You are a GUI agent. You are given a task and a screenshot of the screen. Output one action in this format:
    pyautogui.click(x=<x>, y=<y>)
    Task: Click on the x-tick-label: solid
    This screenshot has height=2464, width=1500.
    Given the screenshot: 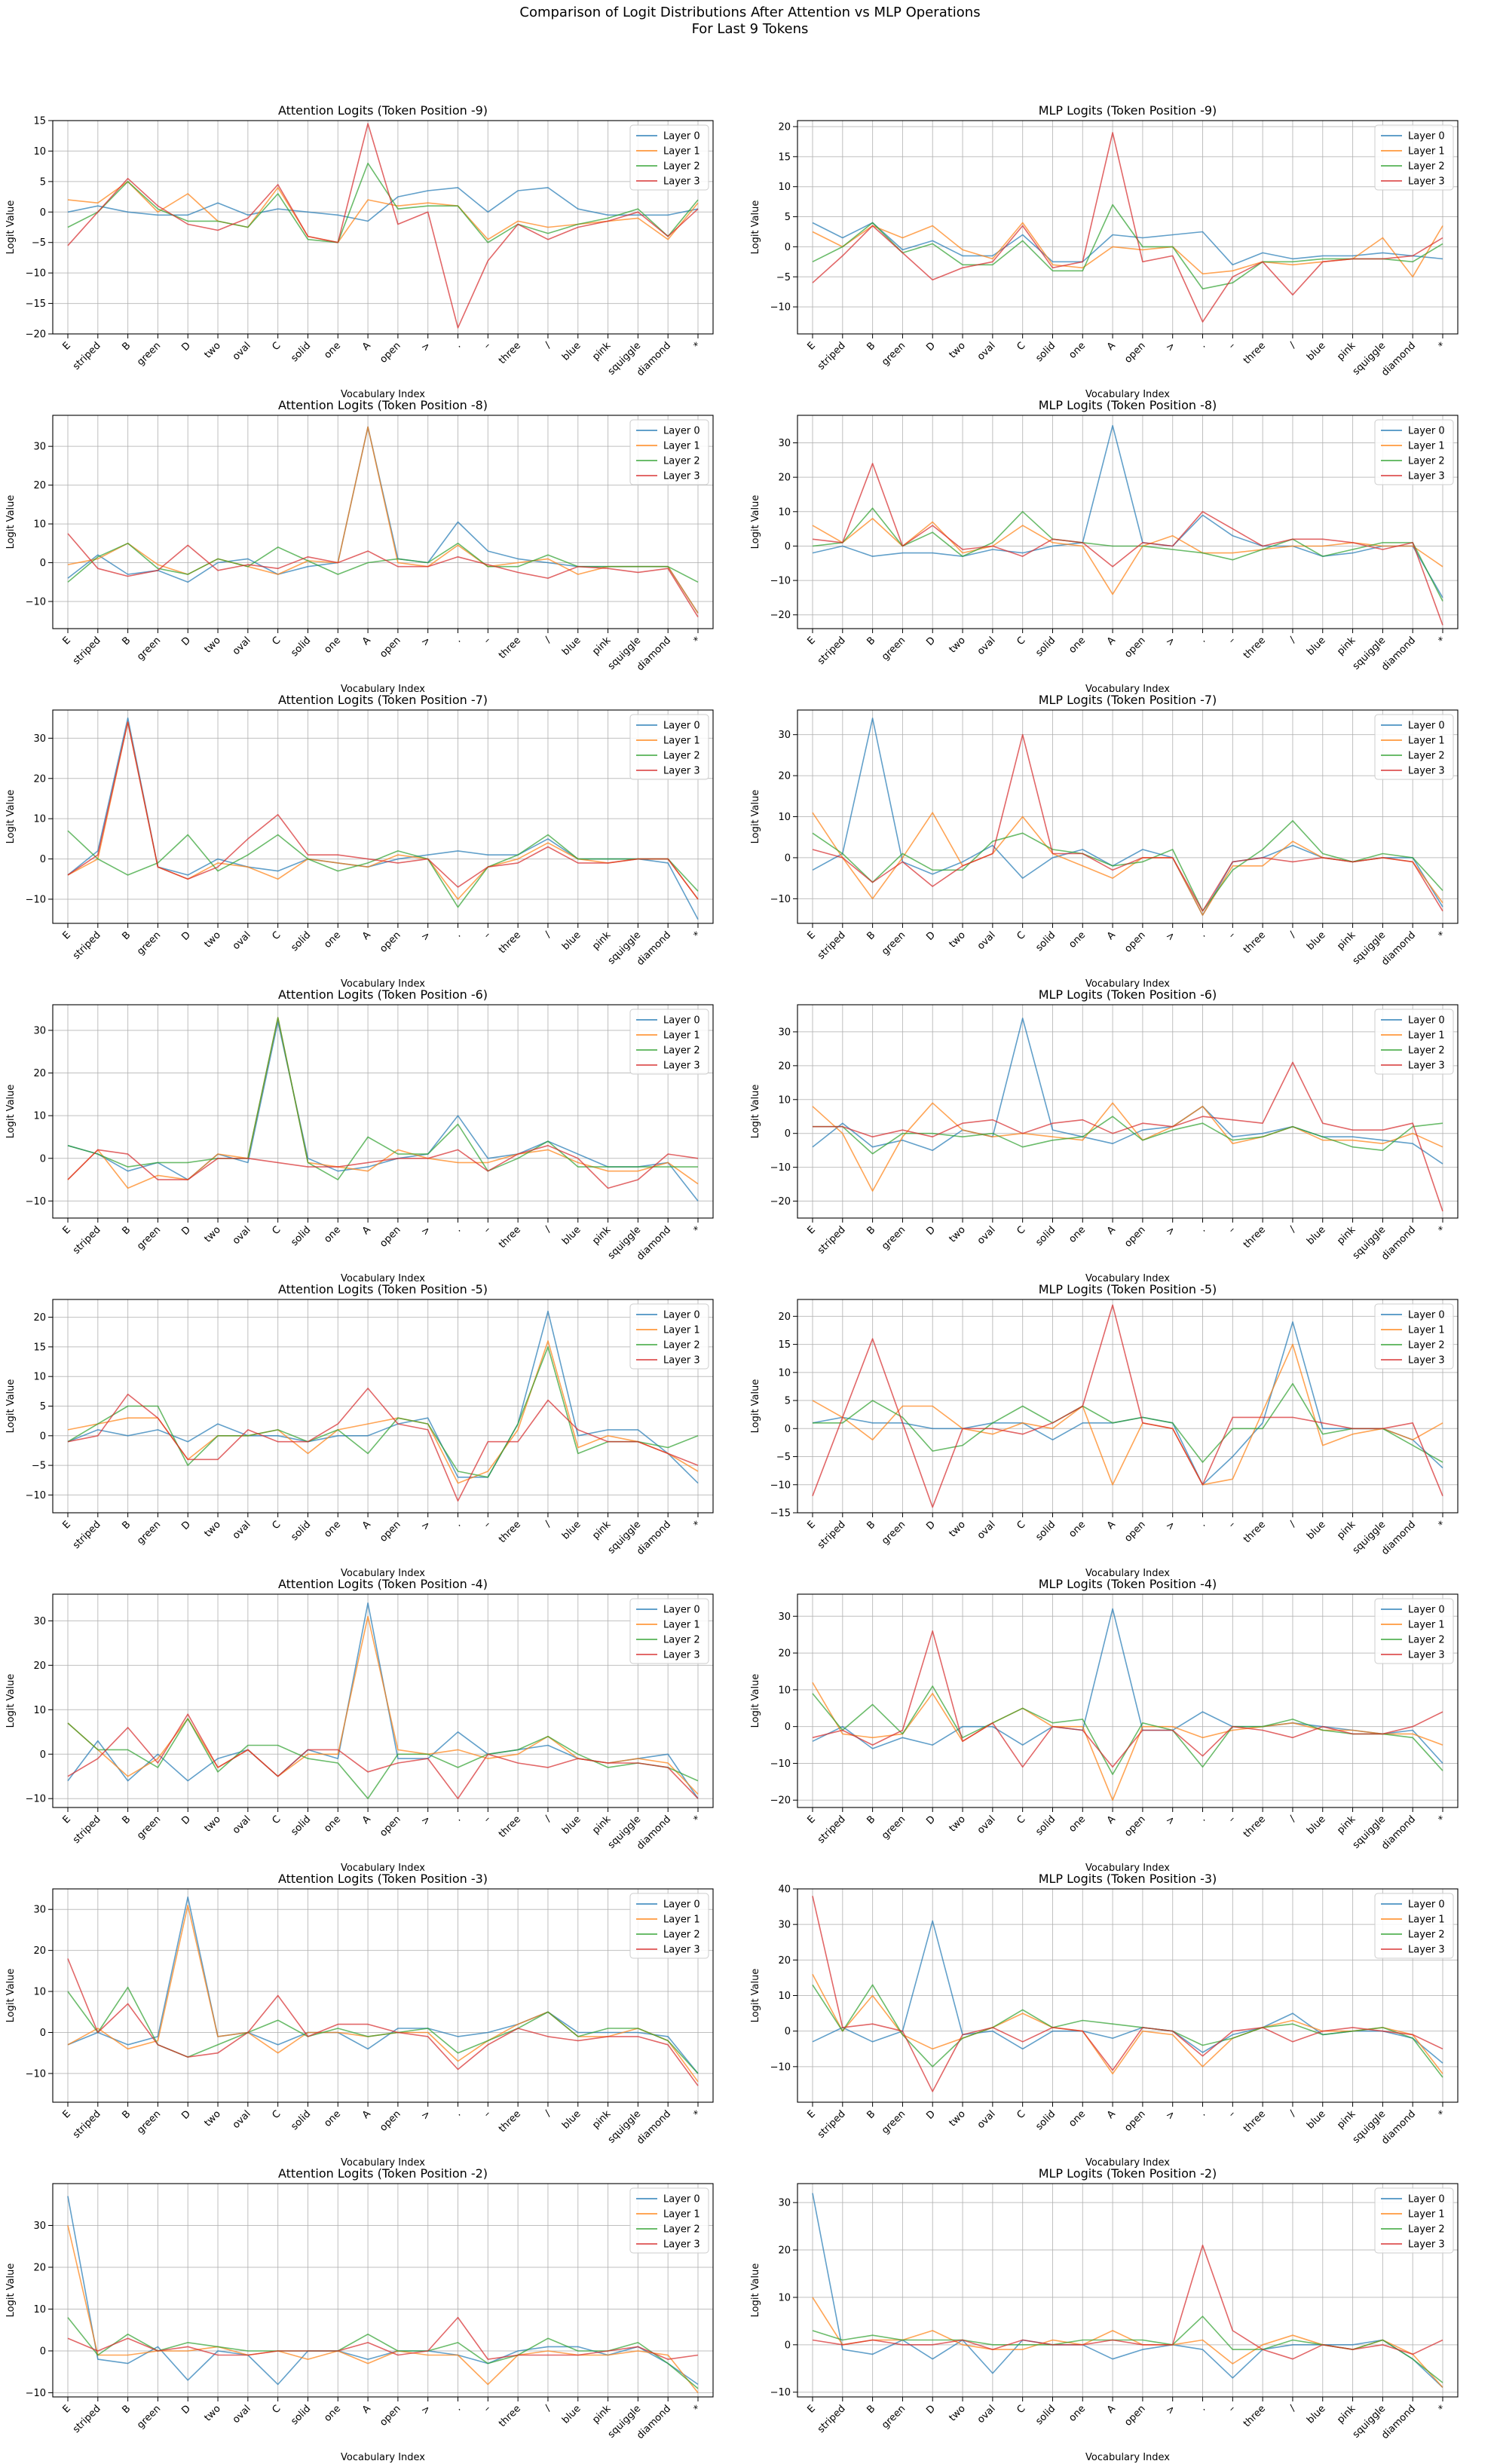 What is the action you would take?
    pyautogui.click(x=301, y=1826)
    